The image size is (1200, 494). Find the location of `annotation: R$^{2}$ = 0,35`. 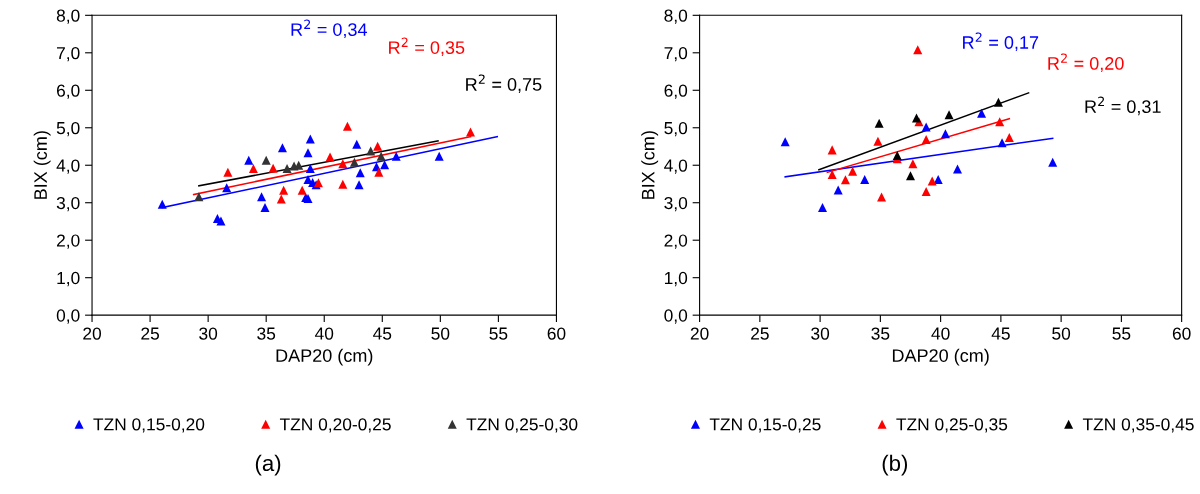

annotation: R$^{2}$ = 0,35 is located at coordinates (427, 47).